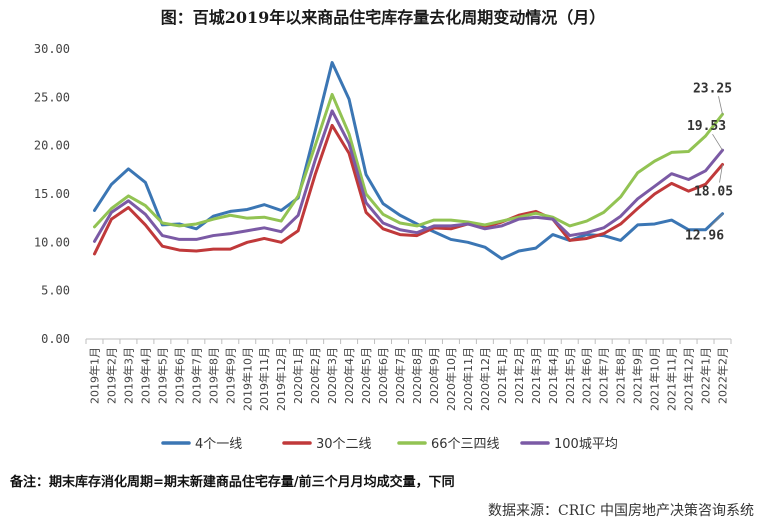 This screenshot has width=766, height=527. I want to click on x-tick-label: 2019年5月, so click(162, 375).